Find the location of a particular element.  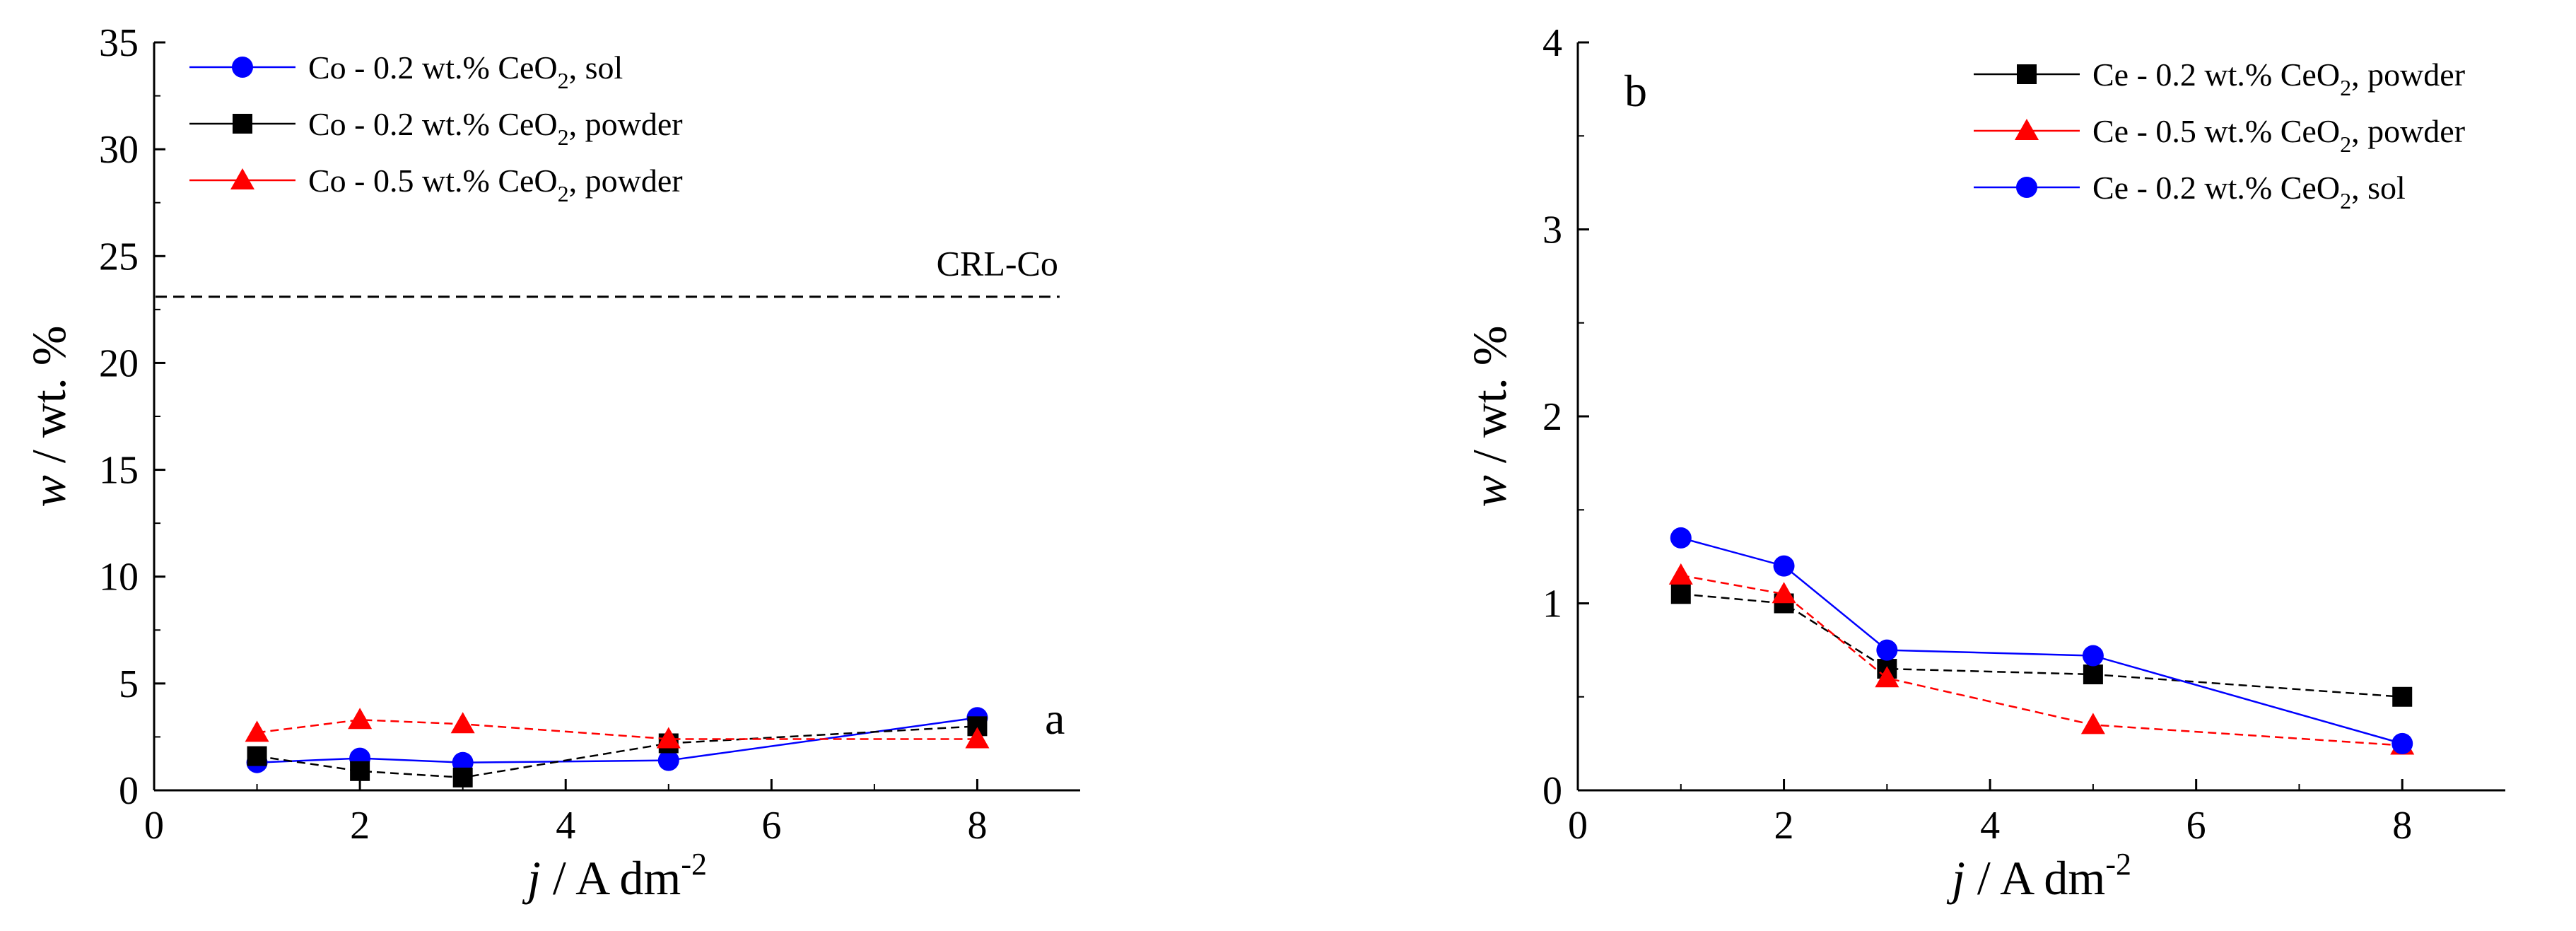

legend-entry: Ce - 0.5 wt.% CeO2, powder is located at coordinates (2279, 135).